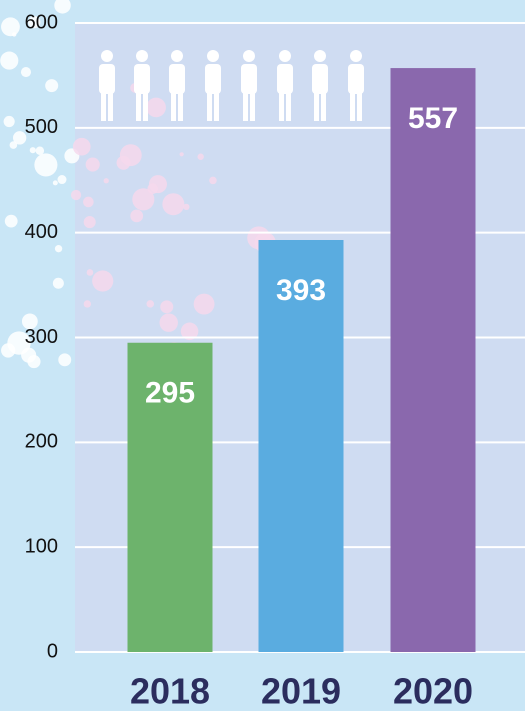 This screenshot has height=711, width=525. Describe the element at coordinates (52, 651) in the screenshot. I see `y-tick-label: 0` at that location.